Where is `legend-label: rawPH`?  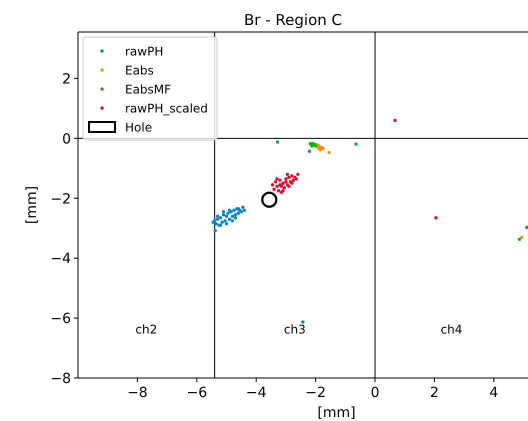 legend-label: rawPH is located at coordinates (144, 51).